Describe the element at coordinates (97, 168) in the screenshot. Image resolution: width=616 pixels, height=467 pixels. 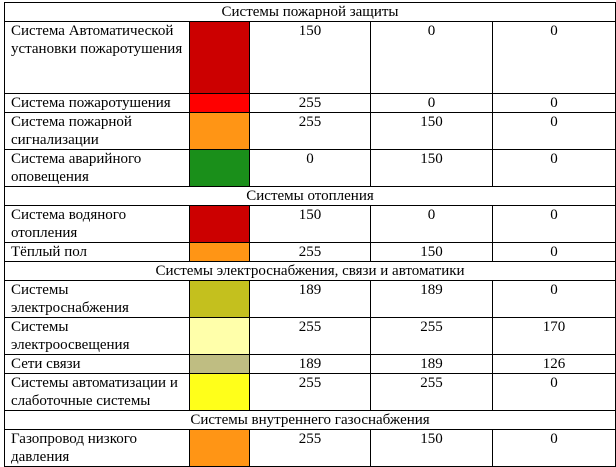
I see `system-name: Система аварийного оповещения` at that location.